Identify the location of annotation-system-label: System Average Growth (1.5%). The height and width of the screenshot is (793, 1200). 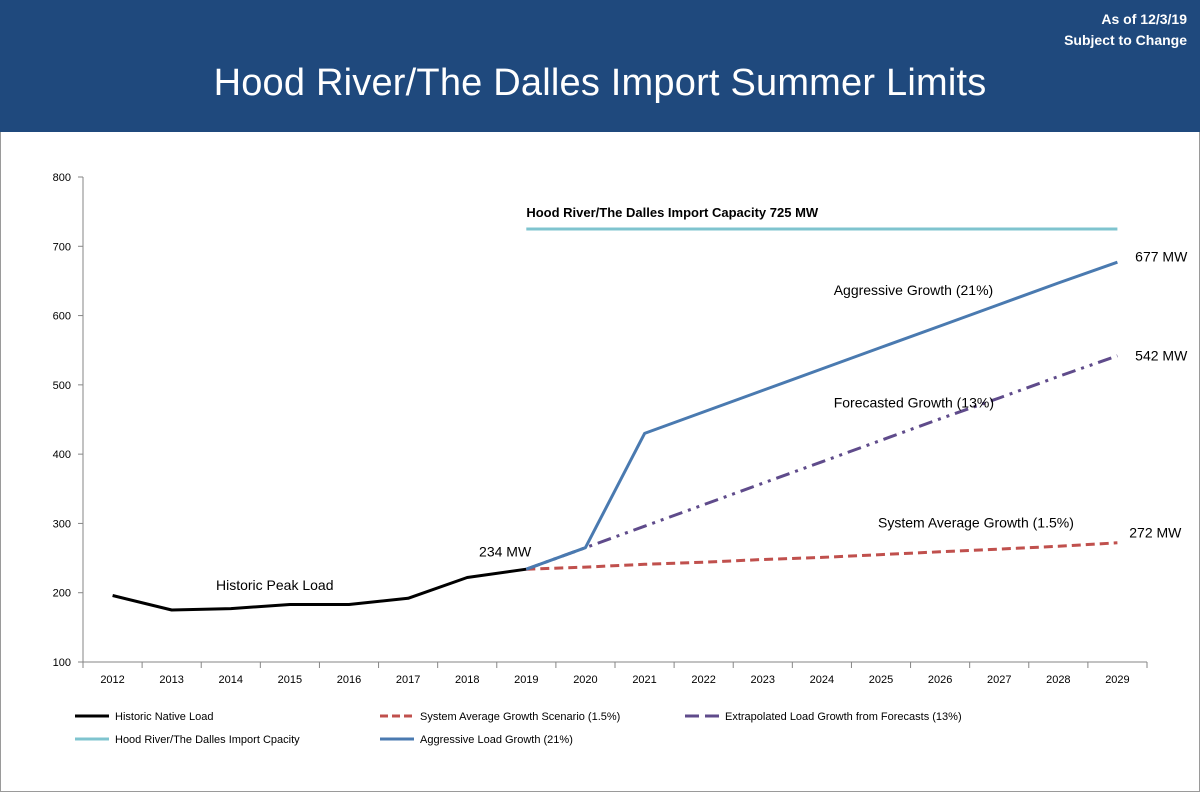
(976, 523).